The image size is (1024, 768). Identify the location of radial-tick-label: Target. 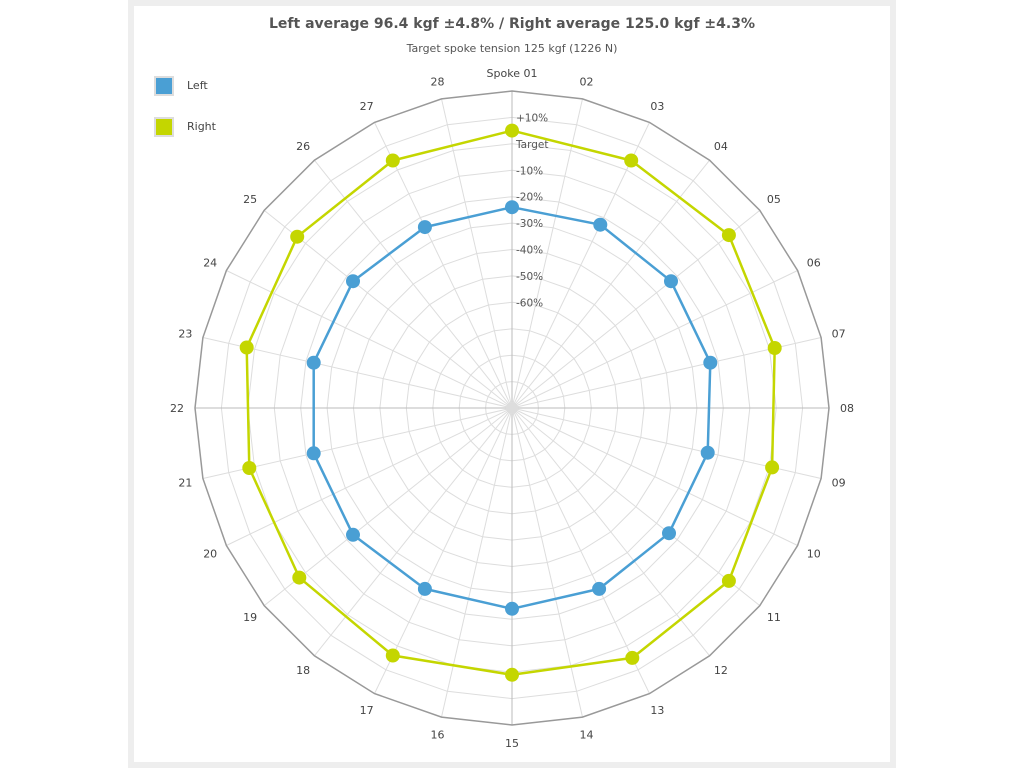
(531, 145).